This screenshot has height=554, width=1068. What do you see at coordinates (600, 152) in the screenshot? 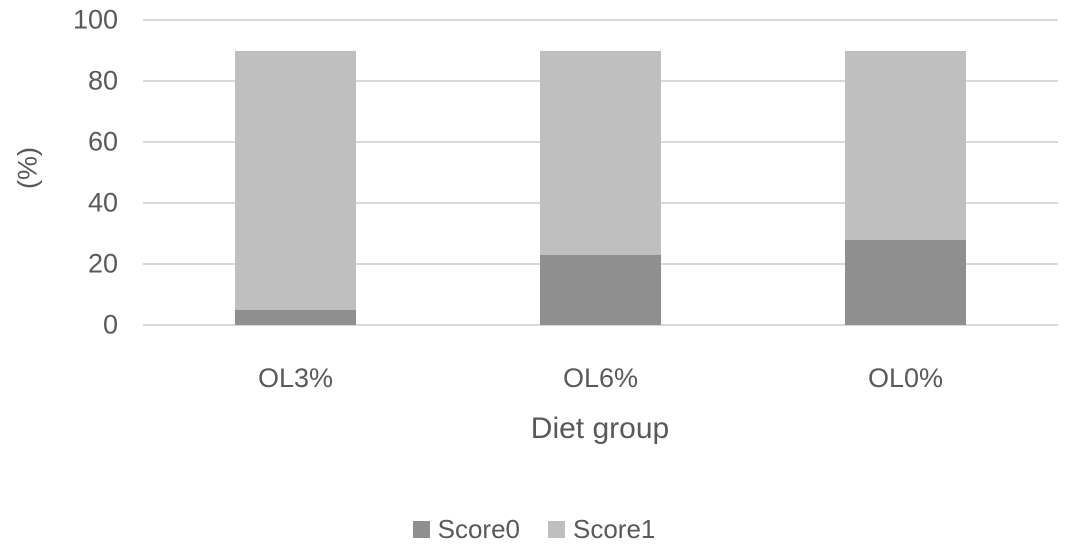
I see `bar-segment-score1-OL6%` at bounding box center [600, 152].